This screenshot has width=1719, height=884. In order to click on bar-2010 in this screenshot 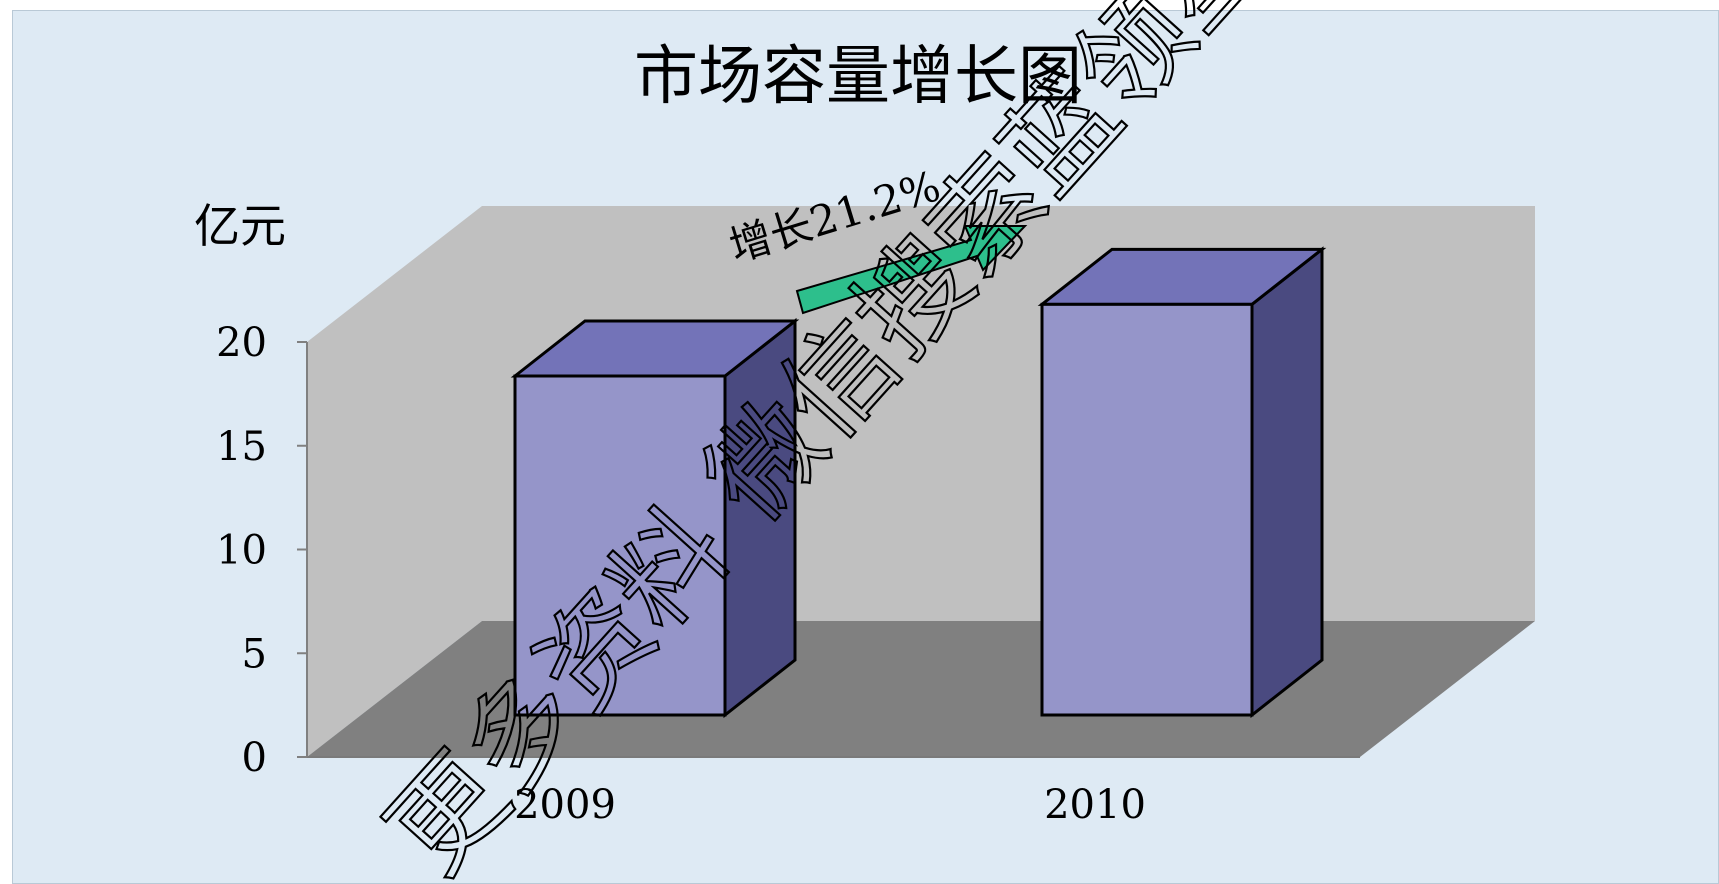, I will do `click(1182, 482)`.